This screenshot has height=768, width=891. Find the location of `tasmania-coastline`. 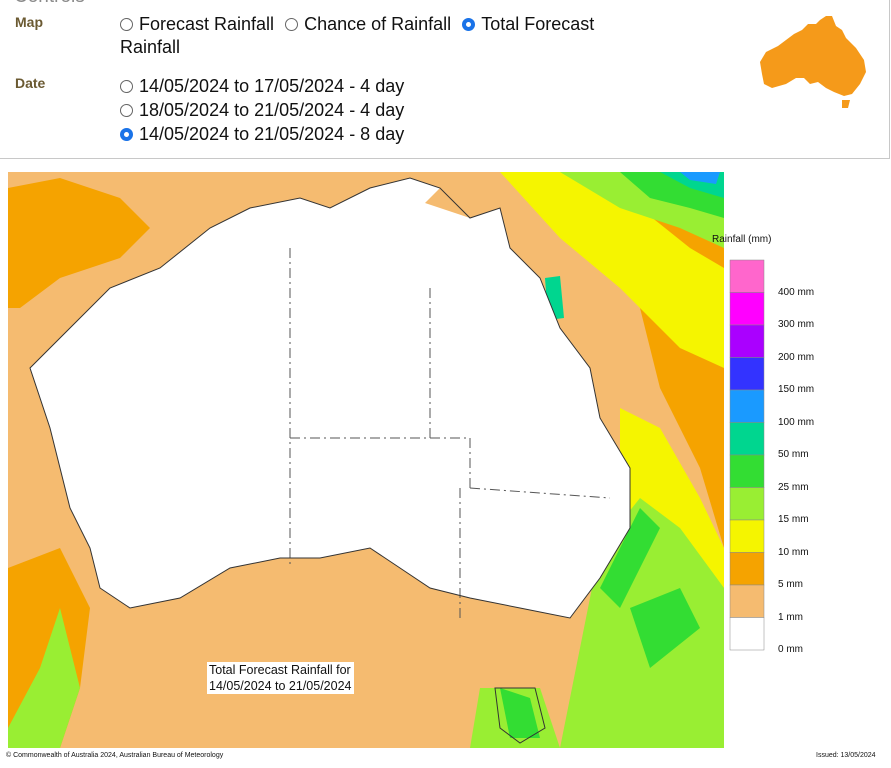

tasmania-coastline is located at coordinates (520, 715).